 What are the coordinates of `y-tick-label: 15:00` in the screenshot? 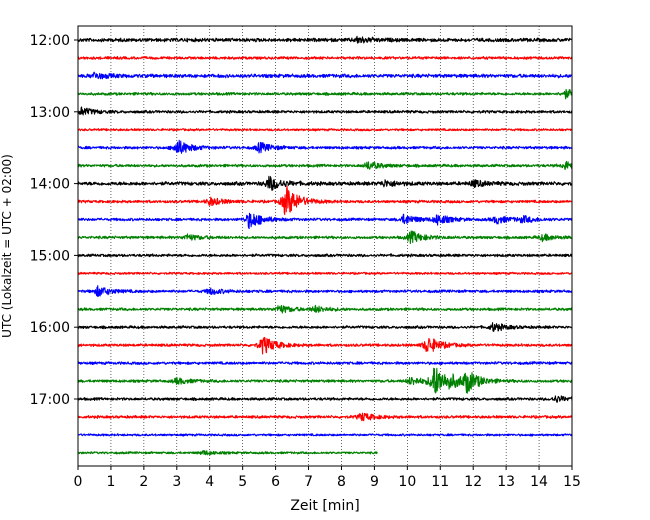 It's located at (50, 256).